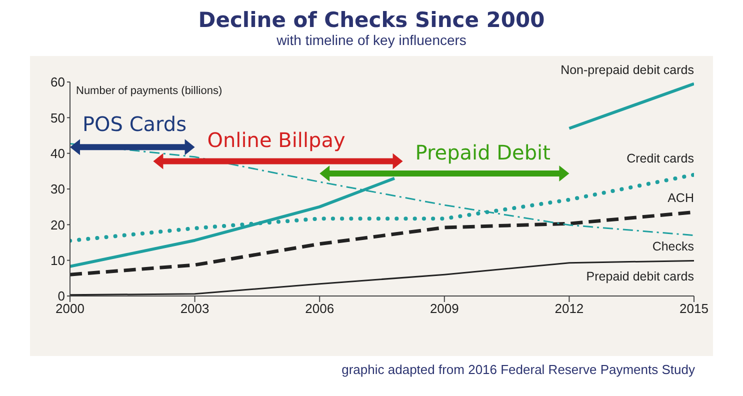 Image resolution: width=743 pixels, height=396 pixels. I want to click on x-tick-label: 2012, so click(569, 308).